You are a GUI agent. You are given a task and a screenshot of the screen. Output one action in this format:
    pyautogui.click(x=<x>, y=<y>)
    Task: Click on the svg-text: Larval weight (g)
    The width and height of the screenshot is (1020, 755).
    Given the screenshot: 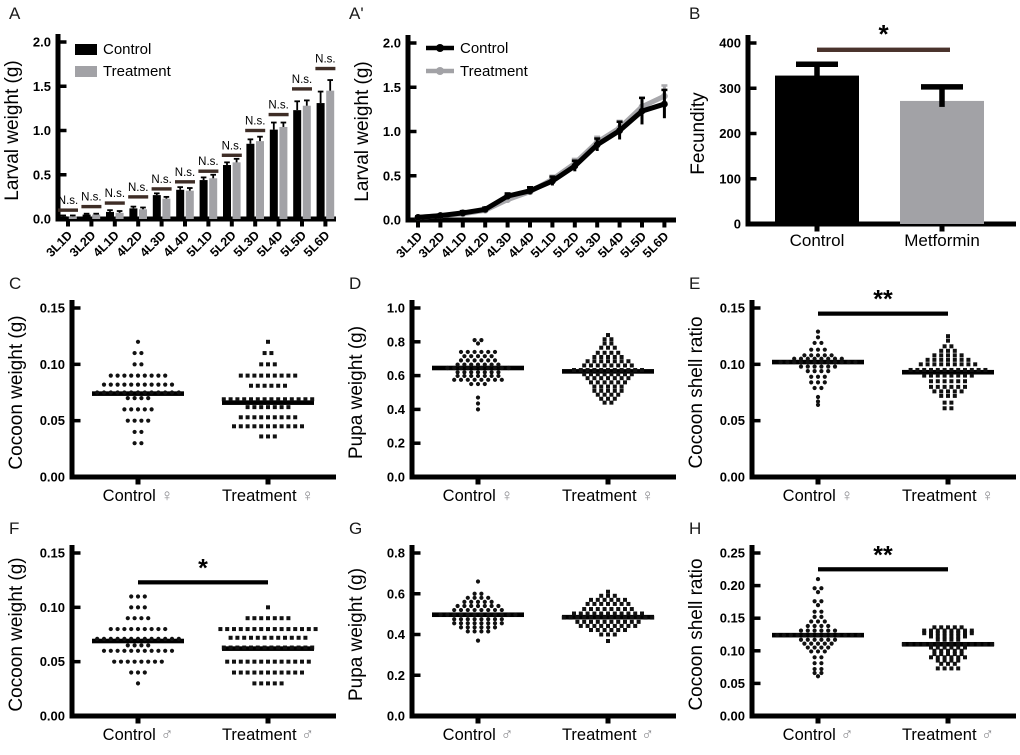 What is the action you would take?
    pyautogui.click(x=362, y=131)
    